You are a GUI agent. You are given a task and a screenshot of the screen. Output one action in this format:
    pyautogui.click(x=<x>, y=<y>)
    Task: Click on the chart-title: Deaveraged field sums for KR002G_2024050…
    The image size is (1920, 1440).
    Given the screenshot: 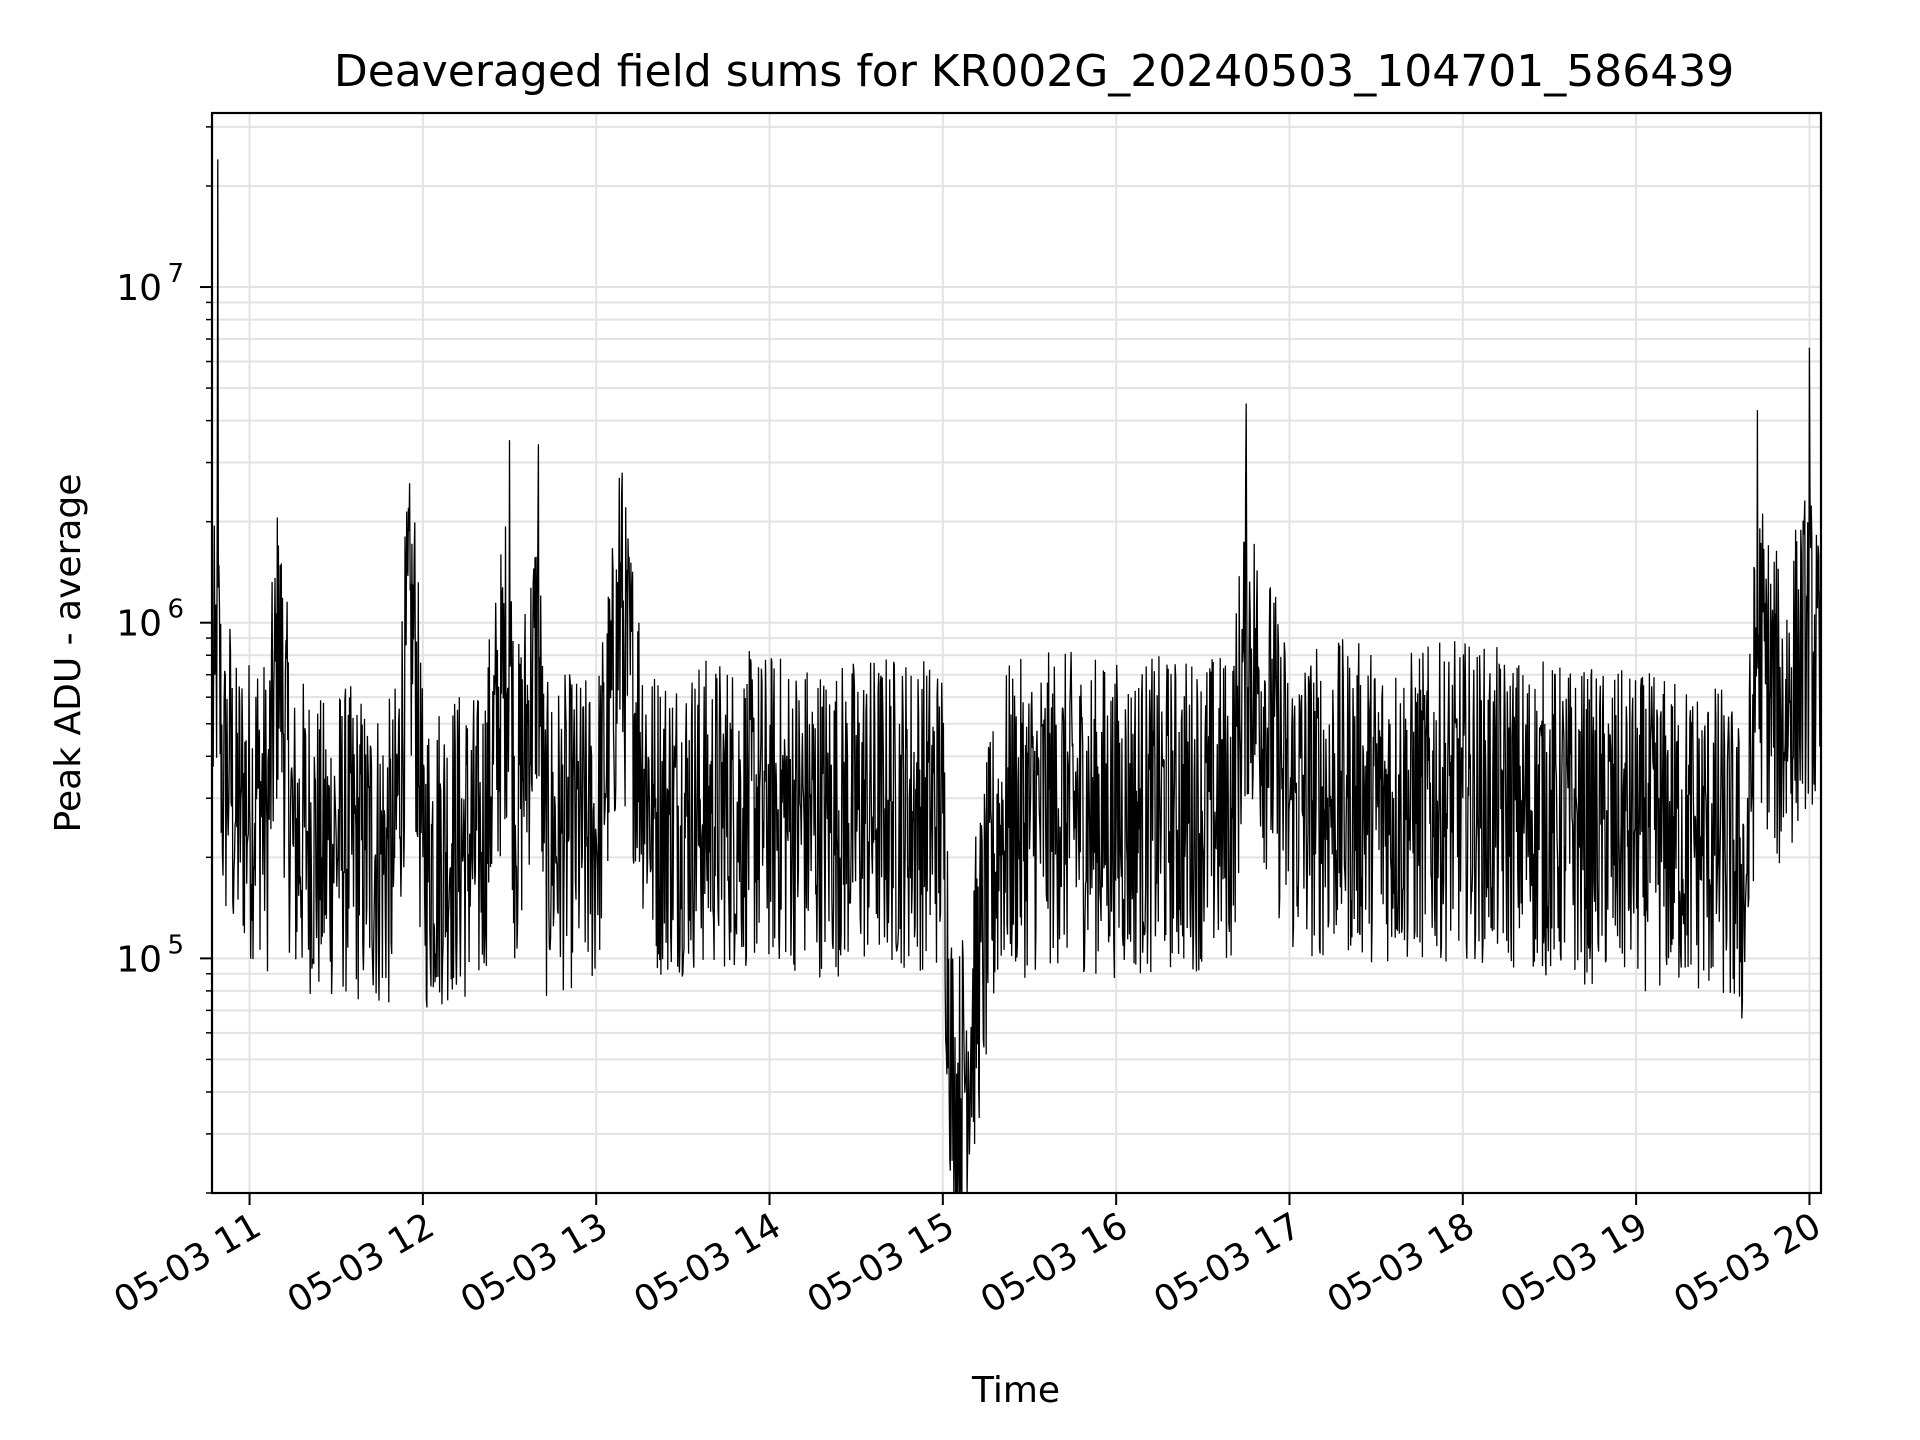 What is the action you would take?
    pyautogui.click(x=1034, y=71)
    